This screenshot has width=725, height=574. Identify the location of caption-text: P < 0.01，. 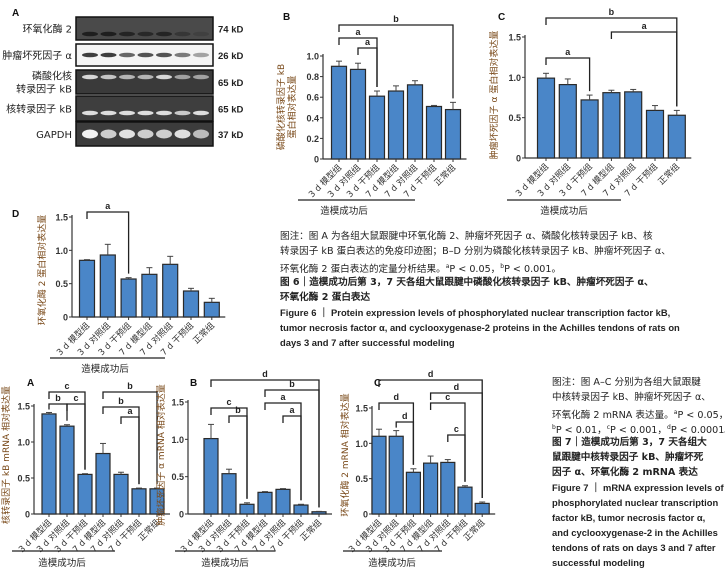
(581, 430).